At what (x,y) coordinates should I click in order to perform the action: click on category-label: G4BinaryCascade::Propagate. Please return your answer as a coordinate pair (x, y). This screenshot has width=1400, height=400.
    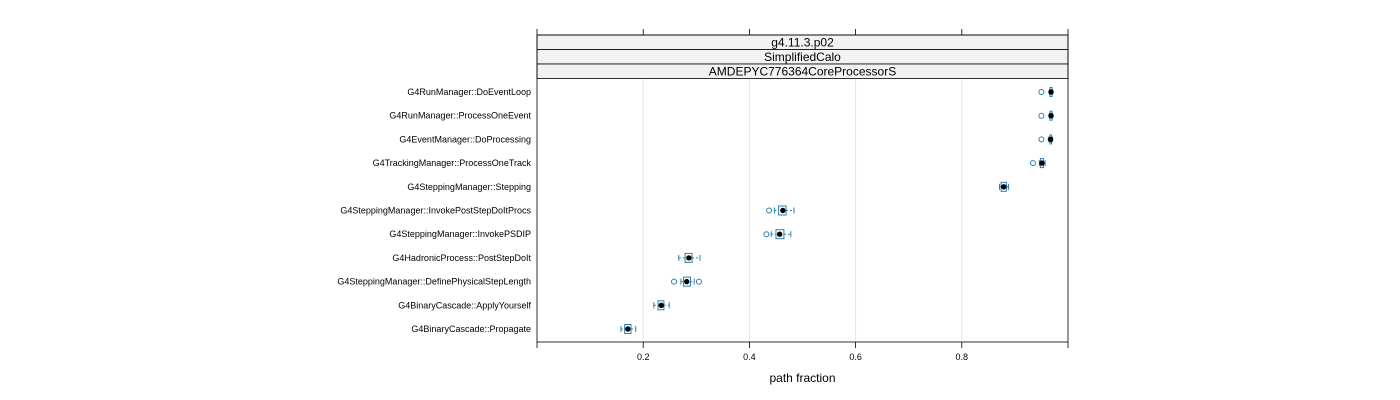
    Looking at the image, I should click on (471, 329).